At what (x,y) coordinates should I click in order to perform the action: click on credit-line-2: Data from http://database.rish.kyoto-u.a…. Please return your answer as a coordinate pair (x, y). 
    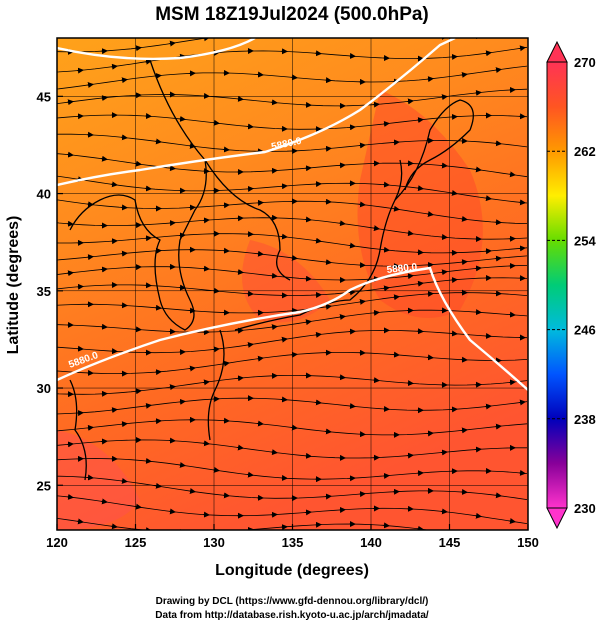
    Looking at the image, I should click on (292, 615).